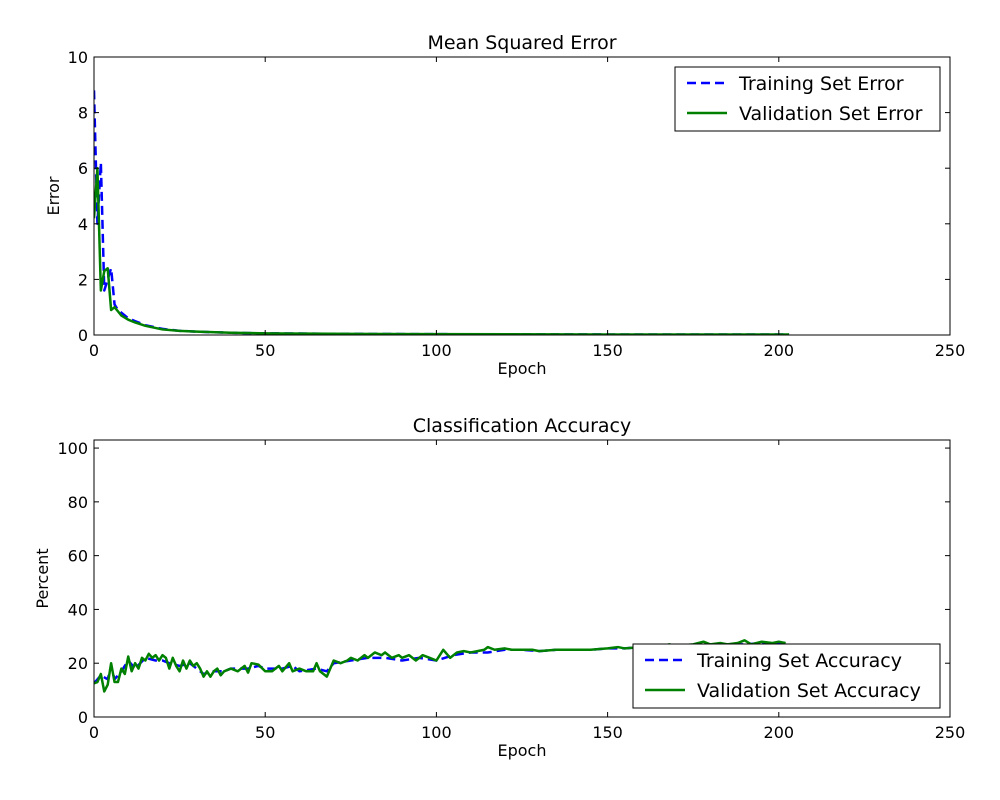  Describe the element at coordinates (78, 57) in the screenshot. I see `y-tick-label: 10` at that location.